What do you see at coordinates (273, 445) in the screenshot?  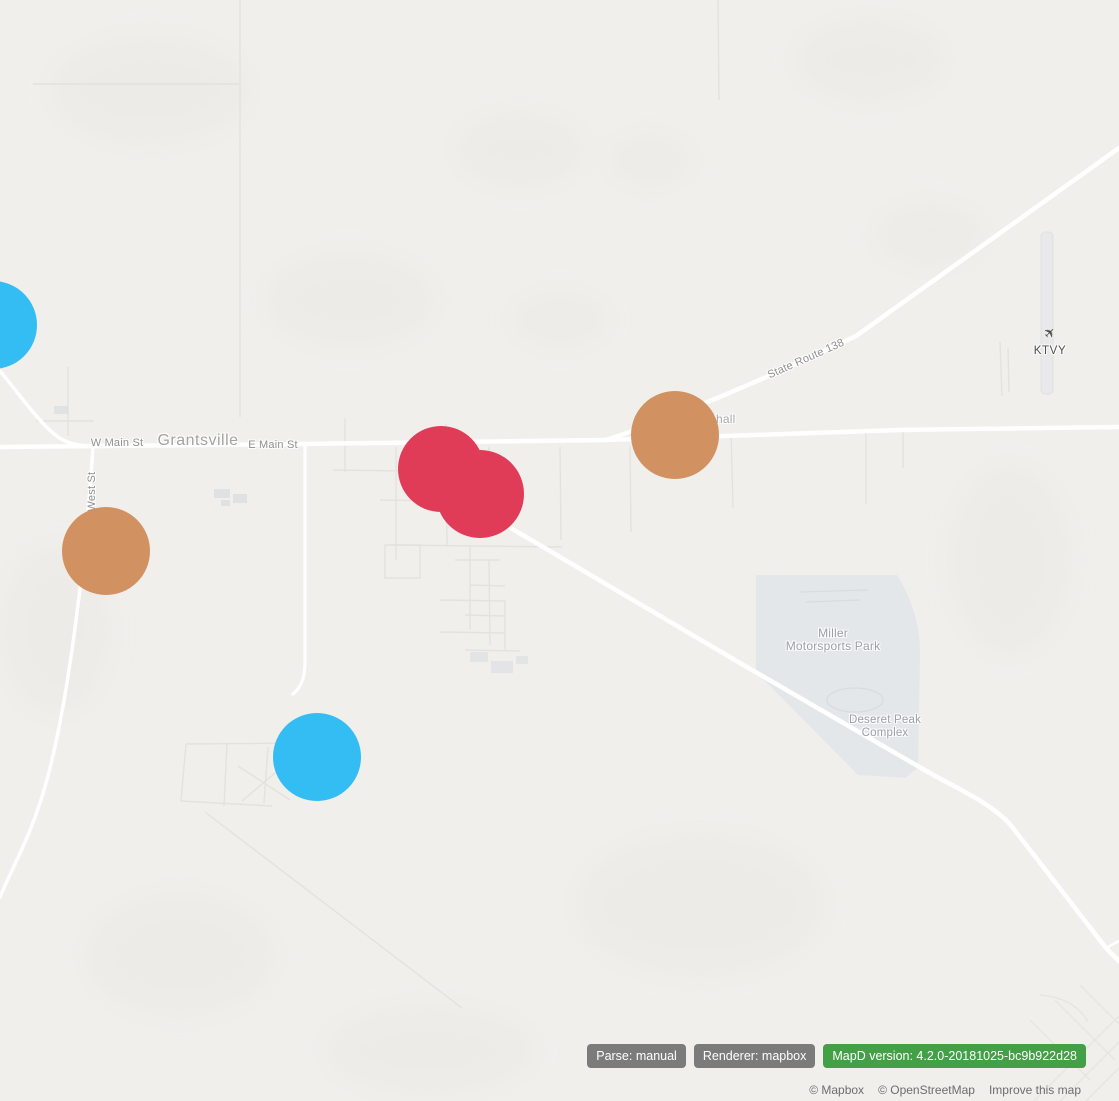 I see `street-label-e-main: E Main St` at bounding box center [273, 445].